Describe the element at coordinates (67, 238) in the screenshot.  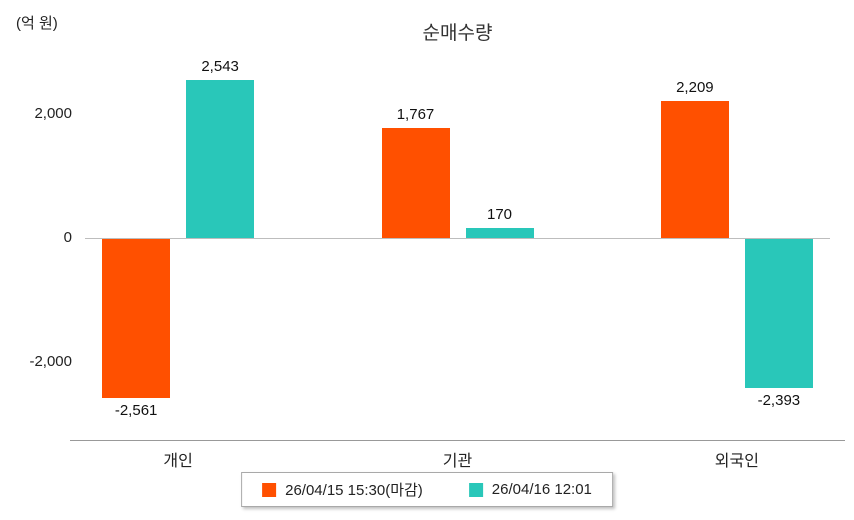
I see `y-axis-tick-label: 0` at that location.